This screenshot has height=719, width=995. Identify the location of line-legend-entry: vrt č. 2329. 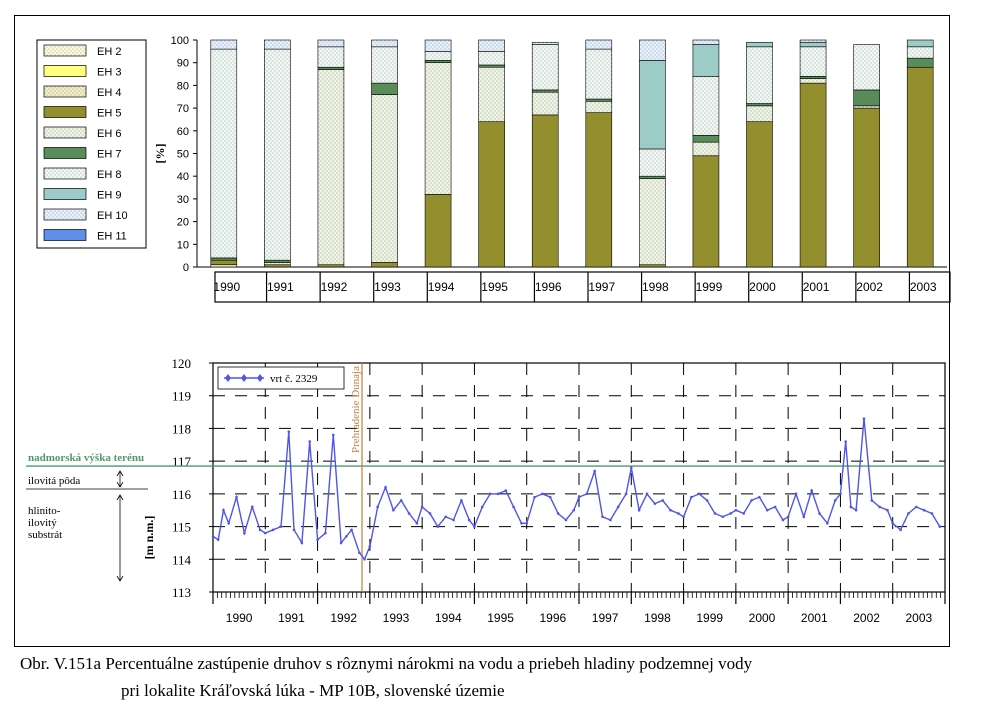
(294, 379).